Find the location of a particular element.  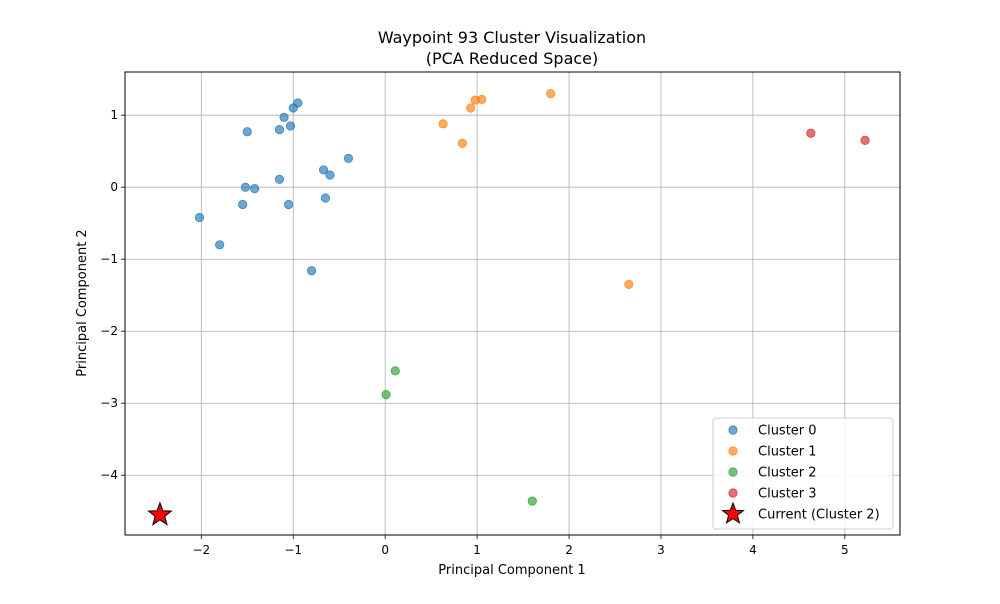

legend-label: Cluster 3 is located at coordinates (787, 494).